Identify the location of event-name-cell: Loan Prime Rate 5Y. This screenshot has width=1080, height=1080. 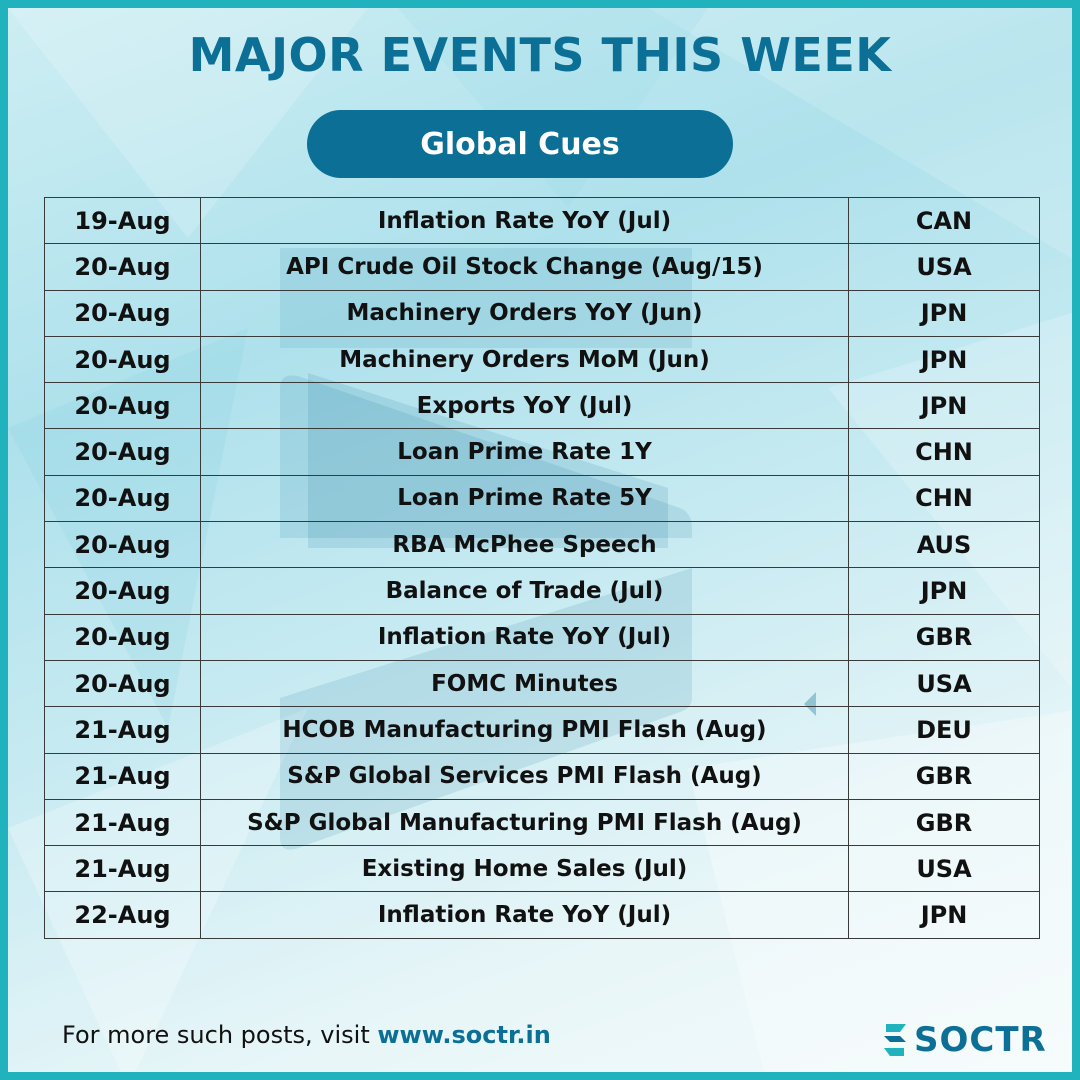
(524, 498).